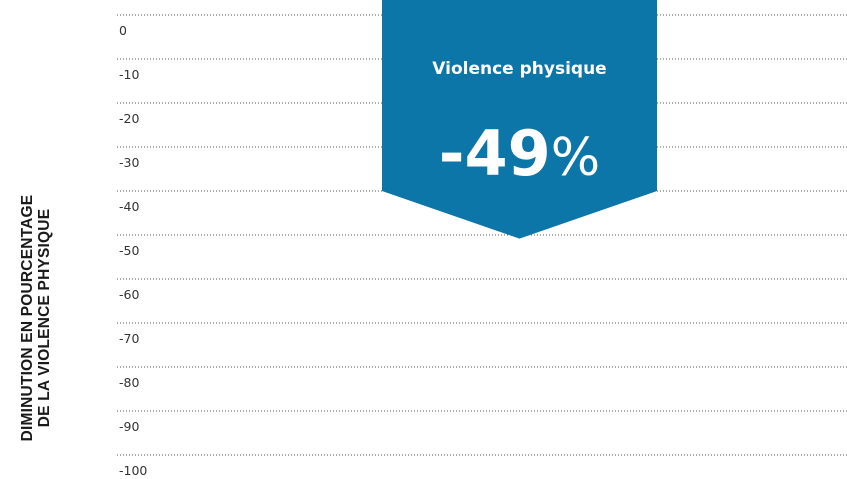  Describe the element at coordinates (129, 250) in the screenshot. I see `y-tick-label: -50` at that location.